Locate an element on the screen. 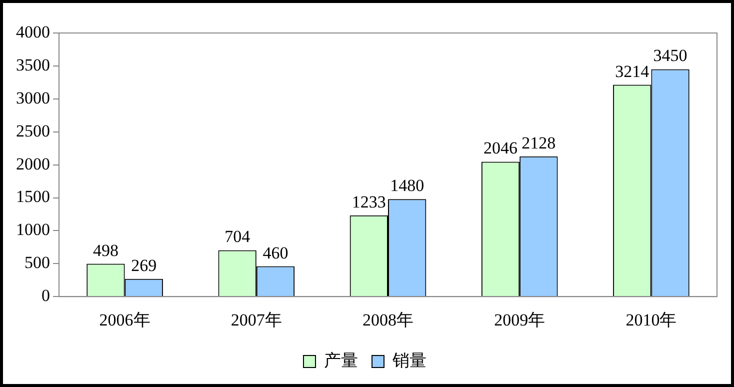 Image resolution: width=734 pixels, height=387 pixels. y-tick-label: 1500 is located at coordinates (33, 196).